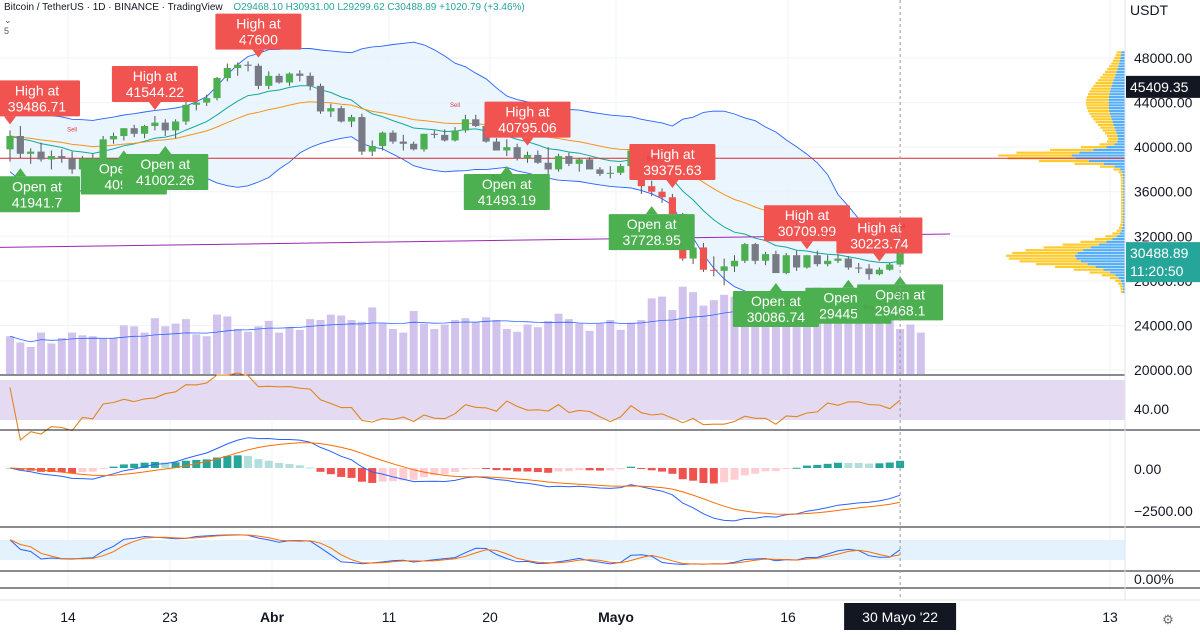 The width and height of the screenshot is (1200, 635). I want to click on current-date-marker, so click(900, 616).